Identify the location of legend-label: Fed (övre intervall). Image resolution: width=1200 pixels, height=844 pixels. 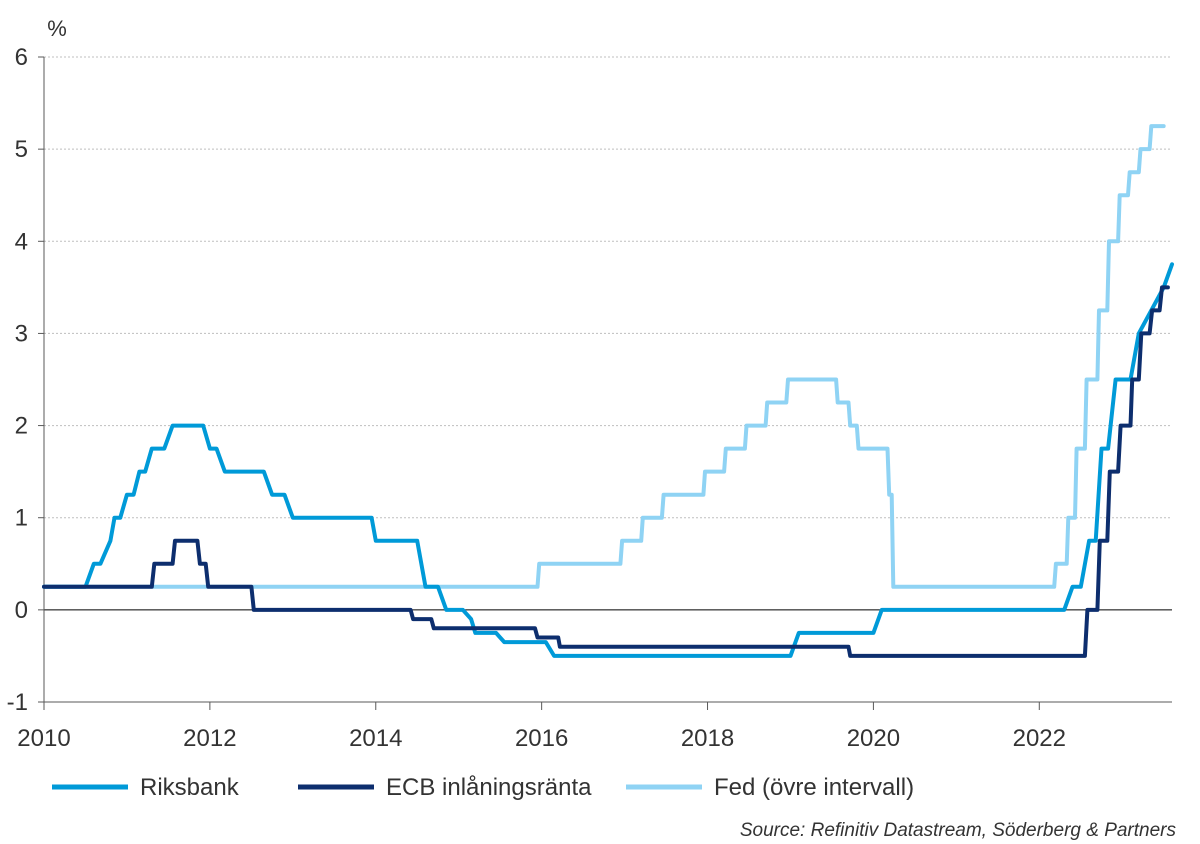
(814, 787).